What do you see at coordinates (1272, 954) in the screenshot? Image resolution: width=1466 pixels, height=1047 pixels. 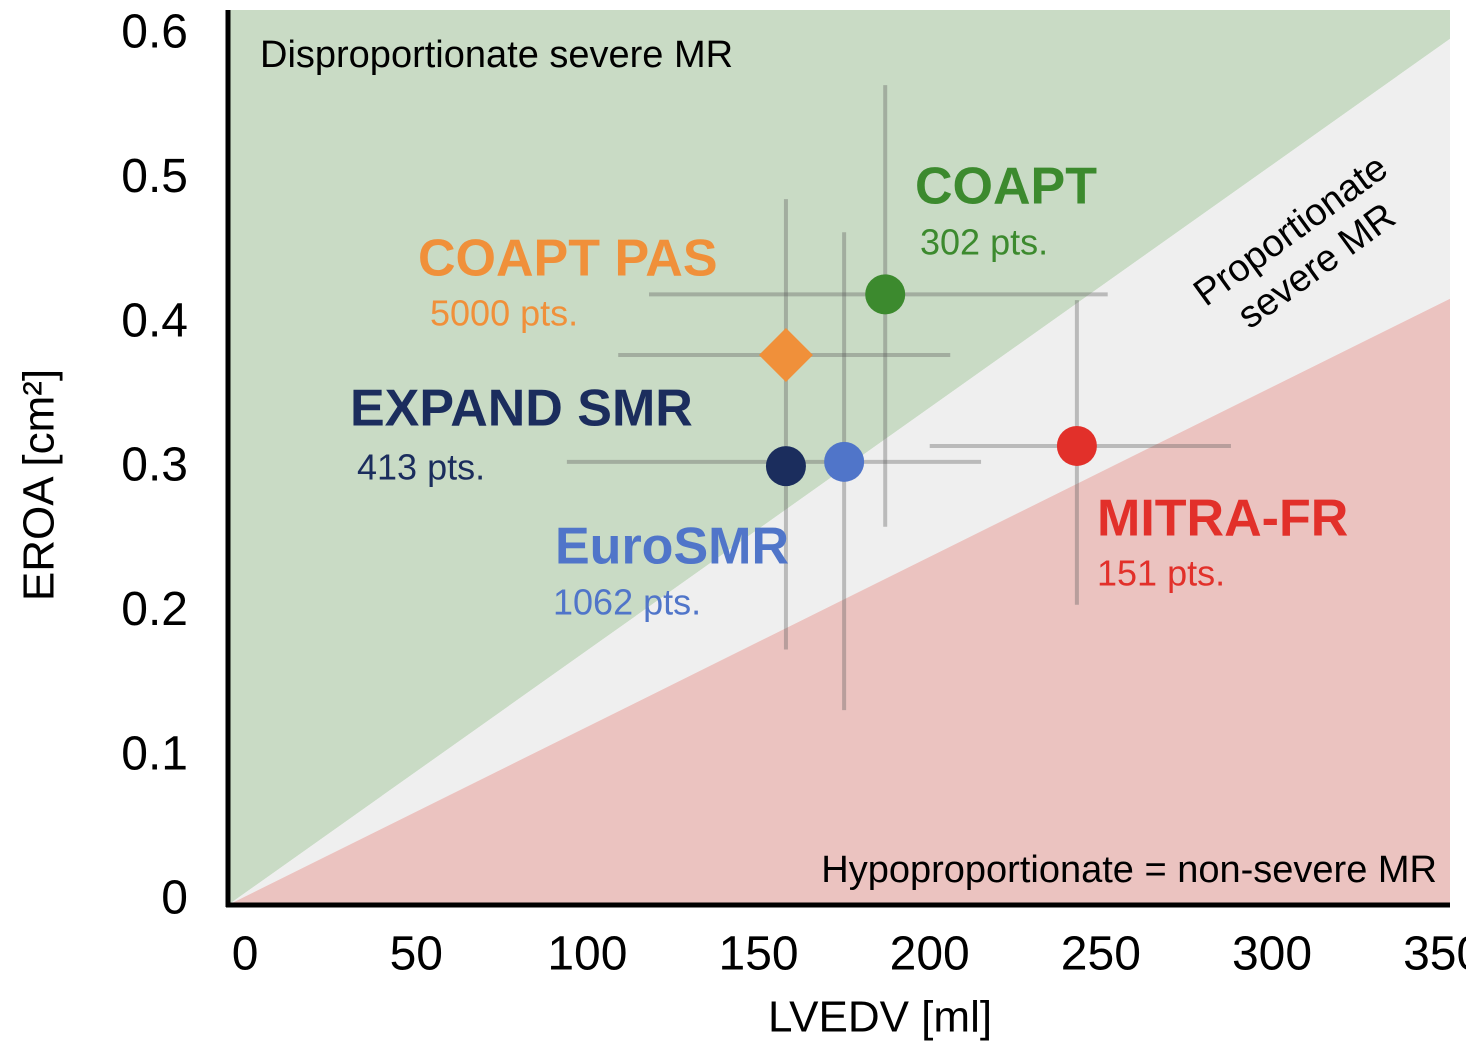 I see `x-tick-label: 300` at bounding box center [1272, 954].